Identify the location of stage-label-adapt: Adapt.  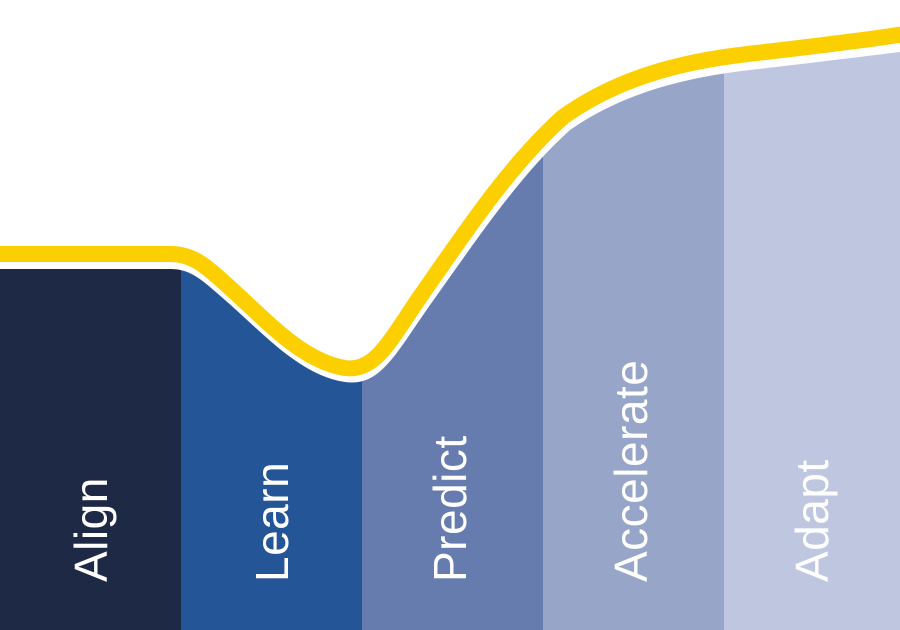
(812, 520).